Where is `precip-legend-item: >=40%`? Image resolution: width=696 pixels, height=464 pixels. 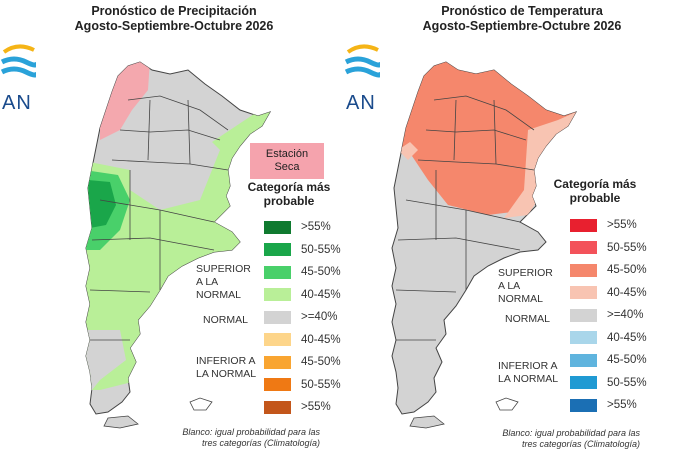 precip-legend-item: >=40% is located at coordinates (300, 317).